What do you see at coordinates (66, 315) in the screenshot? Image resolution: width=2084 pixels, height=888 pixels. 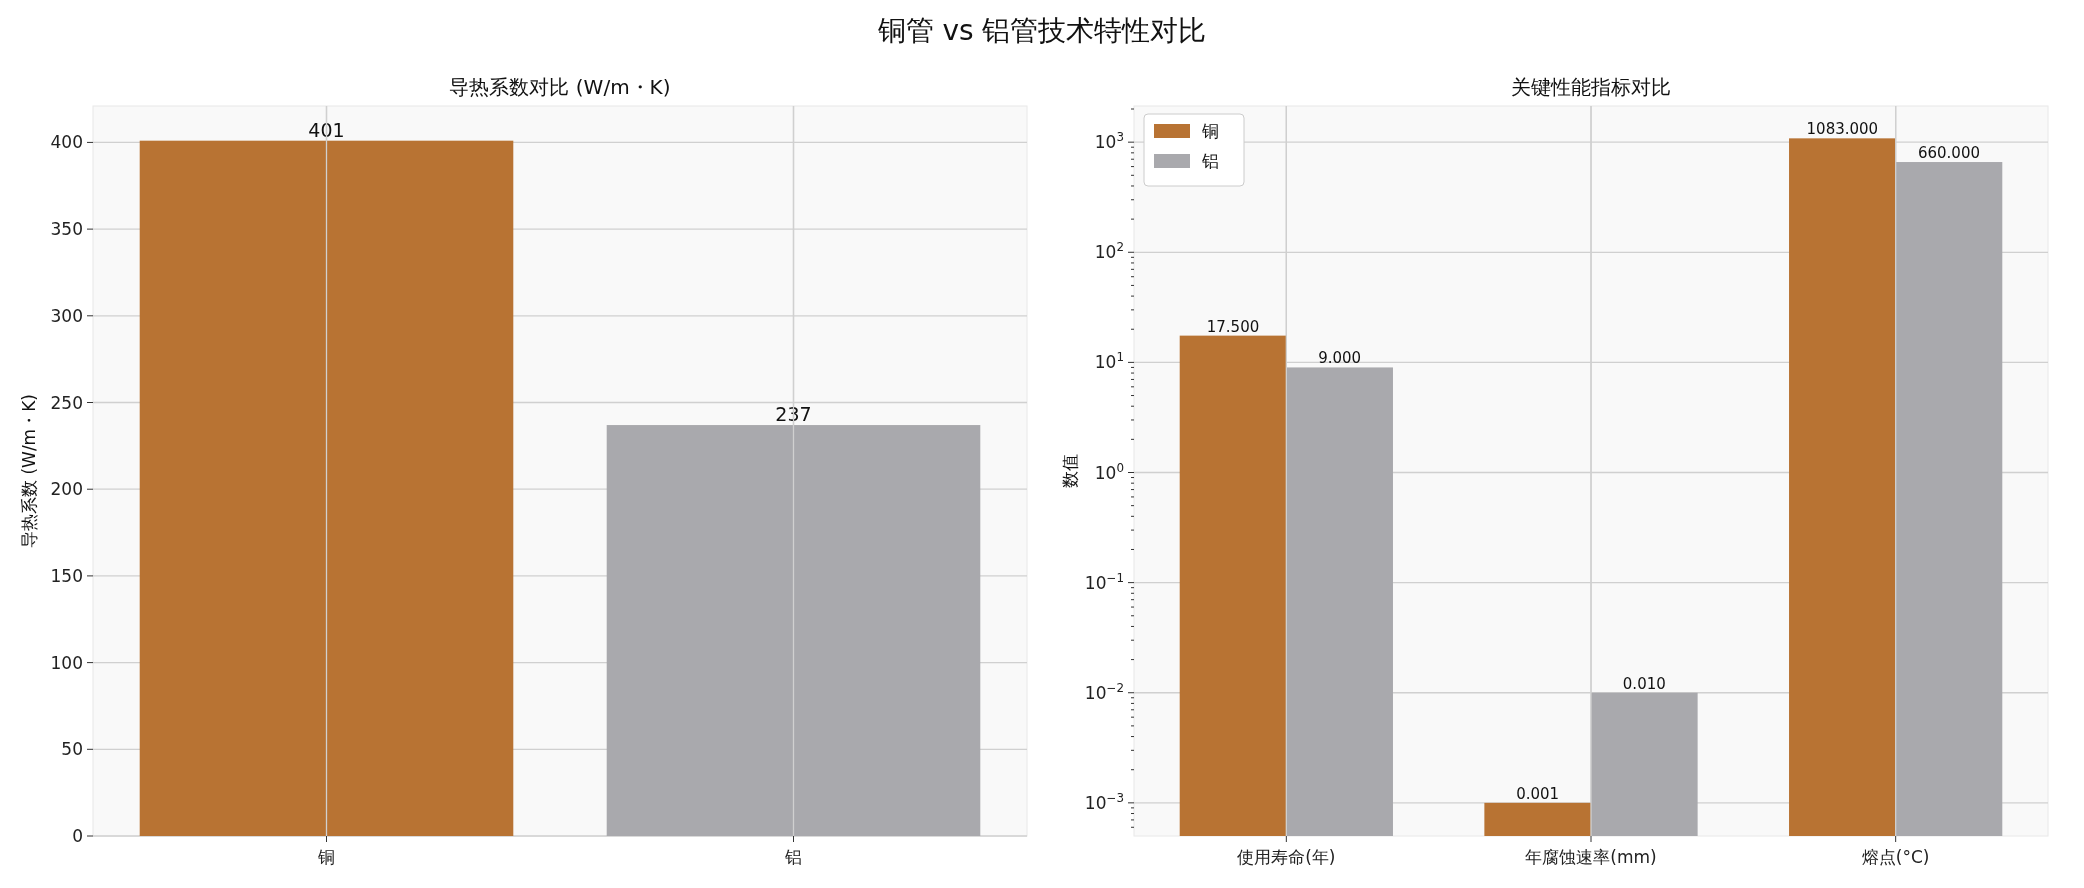 I see `y-tick-label: 300` at bounding box center [66, 315].